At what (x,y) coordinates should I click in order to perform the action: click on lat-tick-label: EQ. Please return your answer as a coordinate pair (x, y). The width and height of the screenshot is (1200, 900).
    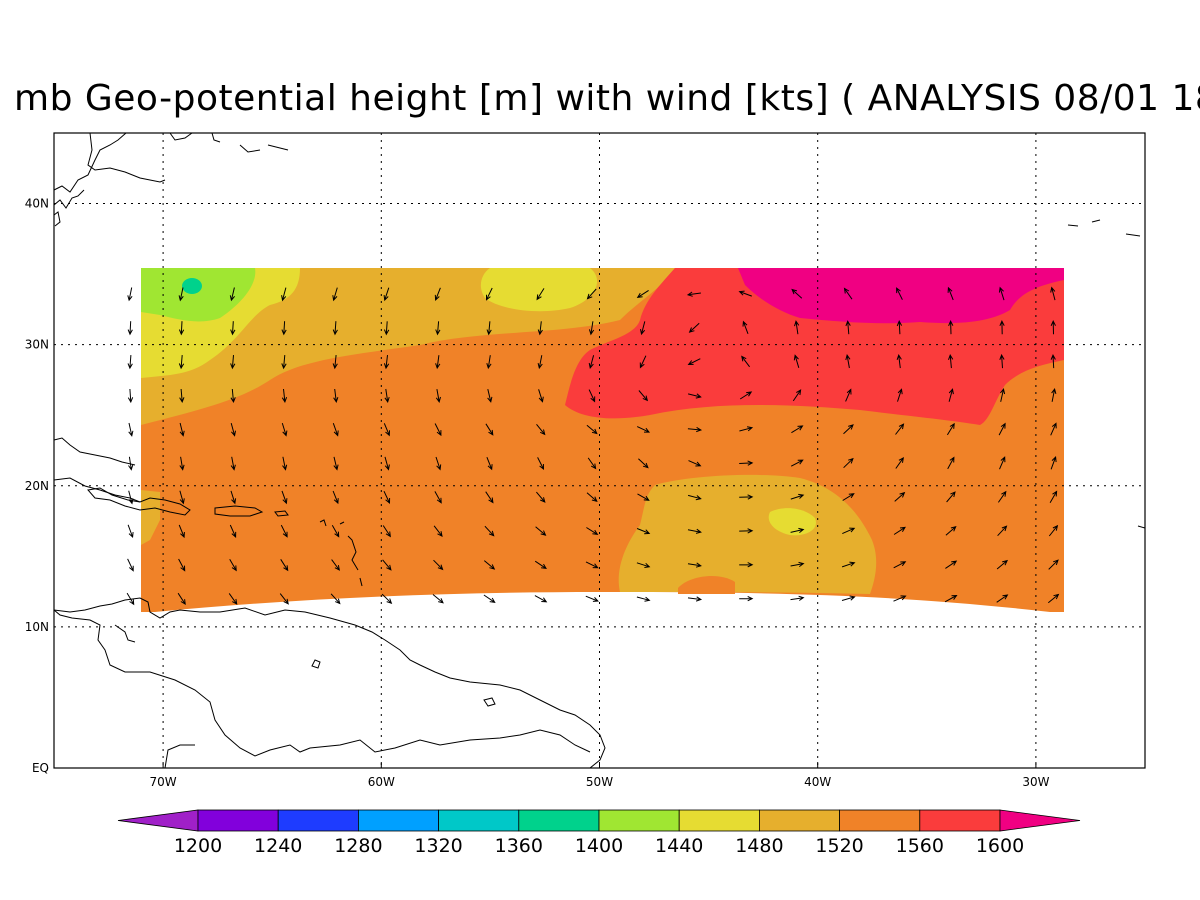
    Looking at the image, I should click on (40, 768).